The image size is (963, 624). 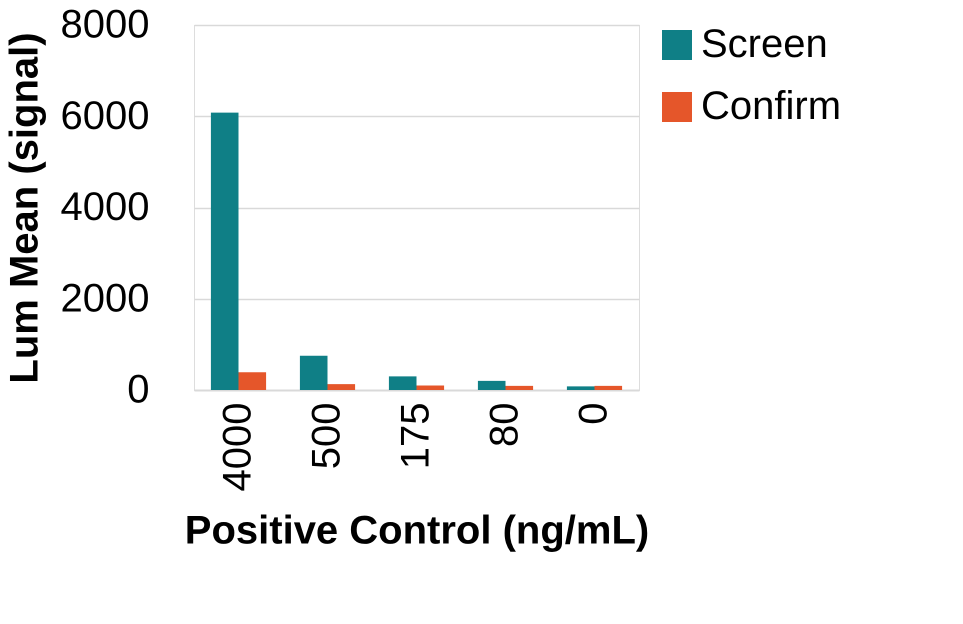 I want to click on y-tick-label: 2000, so click(x=105, y=298).